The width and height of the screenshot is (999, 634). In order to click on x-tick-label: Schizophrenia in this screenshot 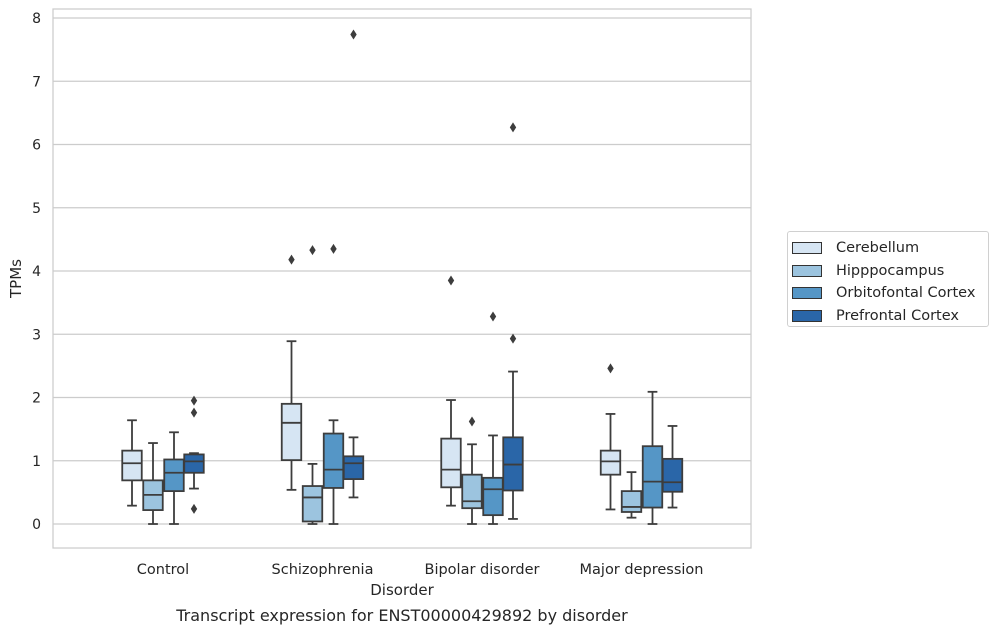, I will do `click(323, 570)`.